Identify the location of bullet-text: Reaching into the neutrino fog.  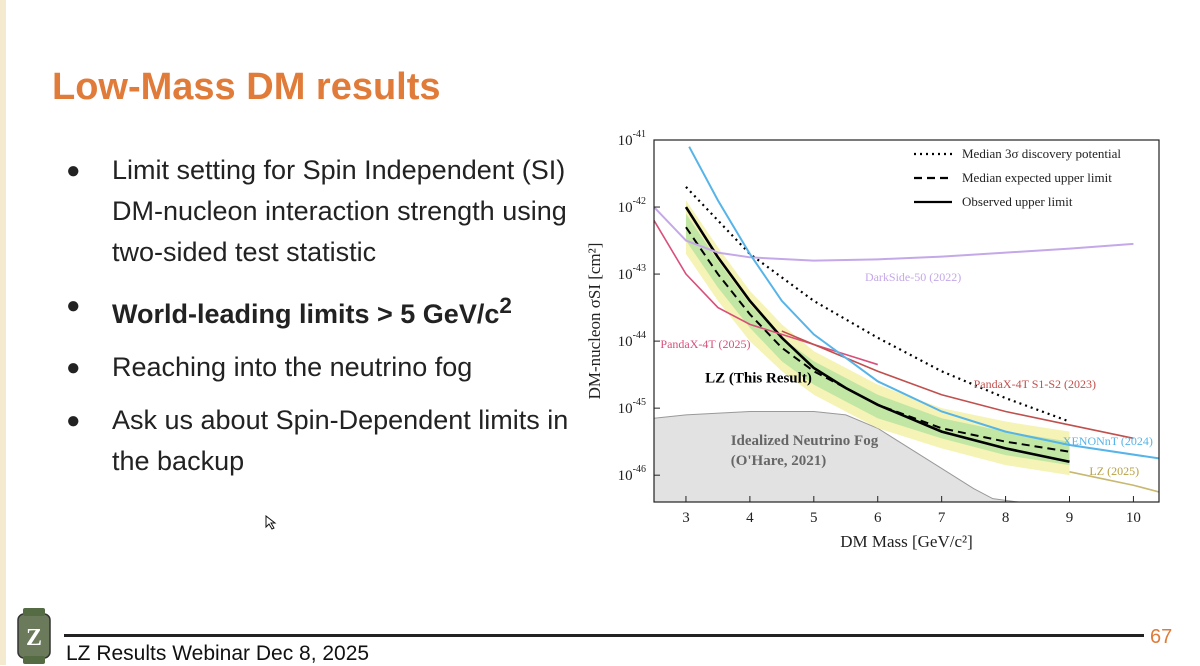
(292, 367).